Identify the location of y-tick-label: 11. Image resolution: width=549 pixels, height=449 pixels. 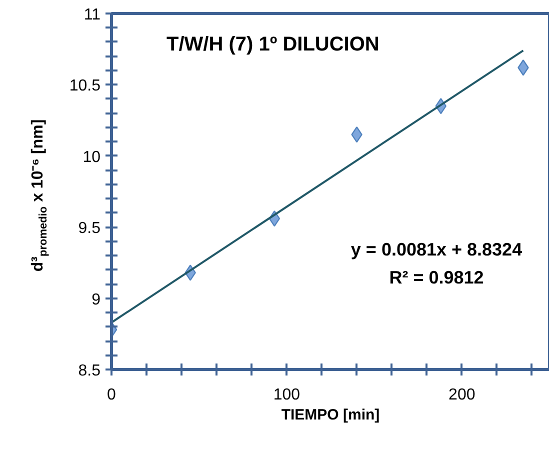
(92, 15).